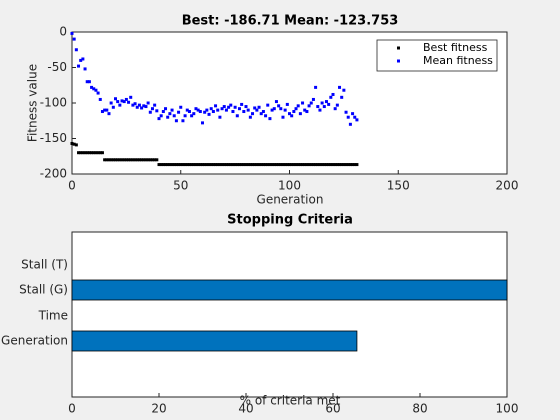  Describe the element at coordinates (398, 61) in the screenshot. I see `legend-marker` at that location.